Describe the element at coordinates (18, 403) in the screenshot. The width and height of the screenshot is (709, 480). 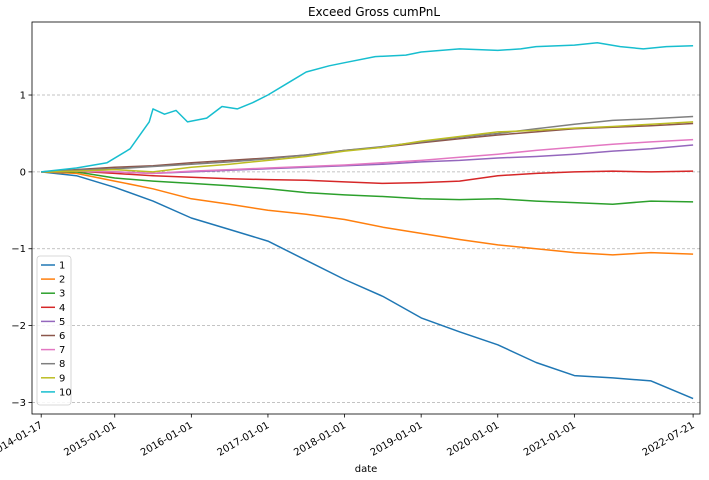
I see `y-tick-label: −3` at that location.